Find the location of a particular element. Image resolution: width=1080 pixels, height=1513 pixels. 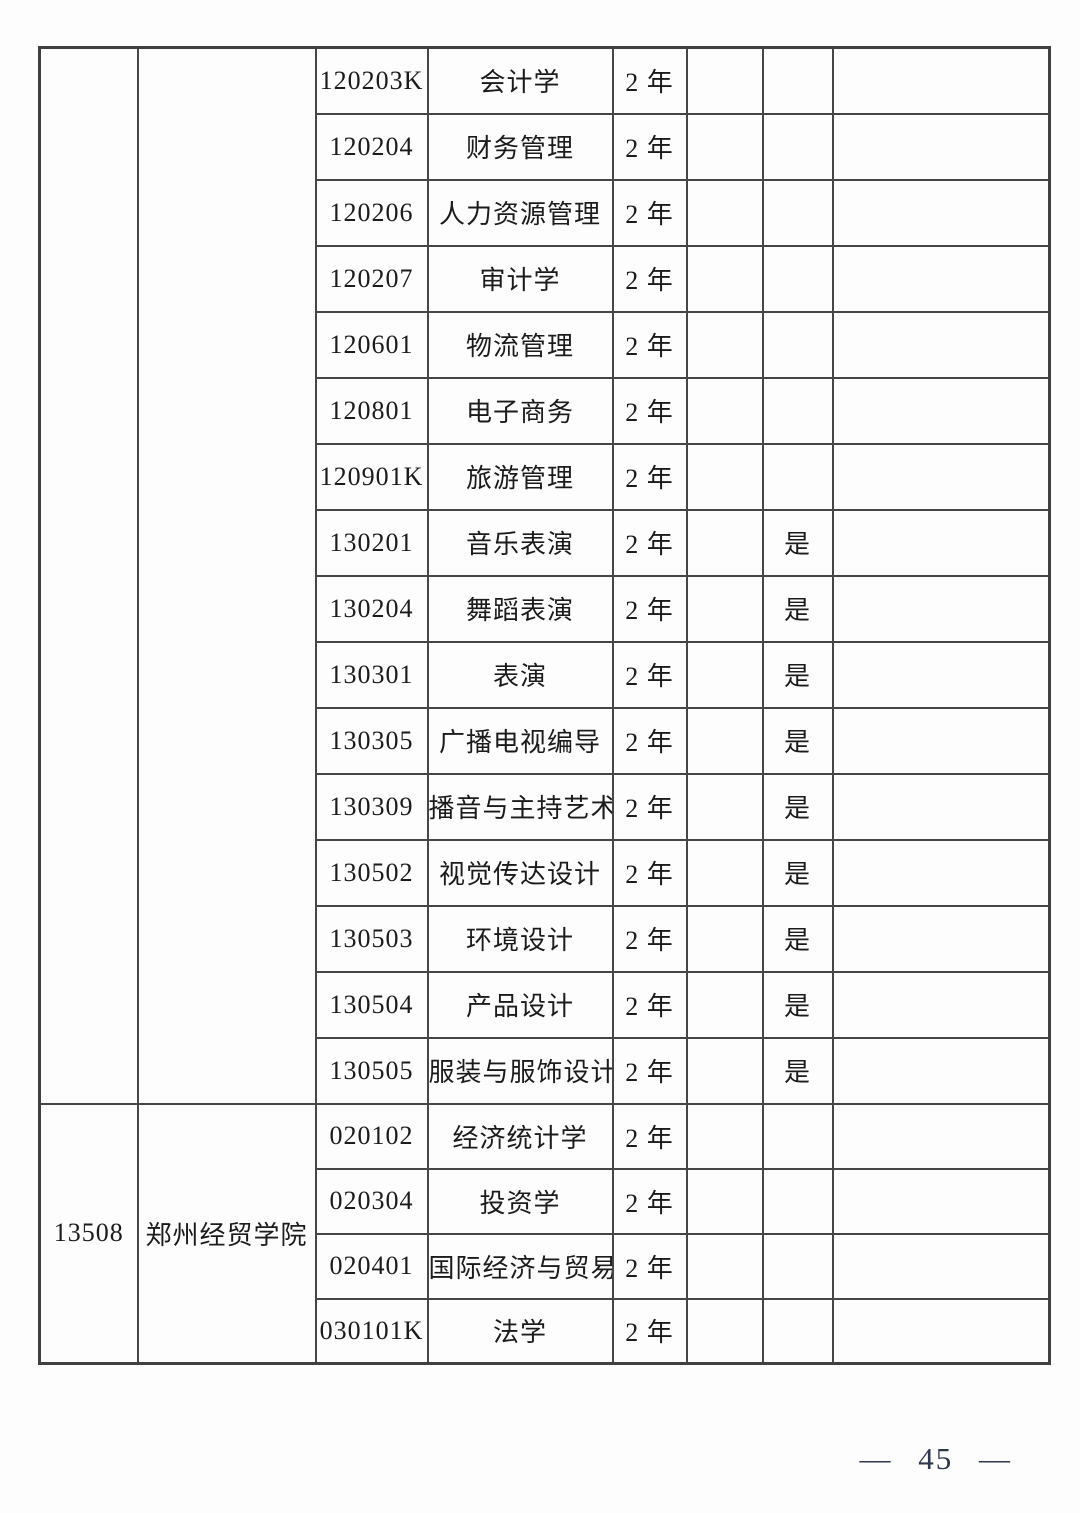

major-code-cell: 130503 is located at coordinates (371, 938).